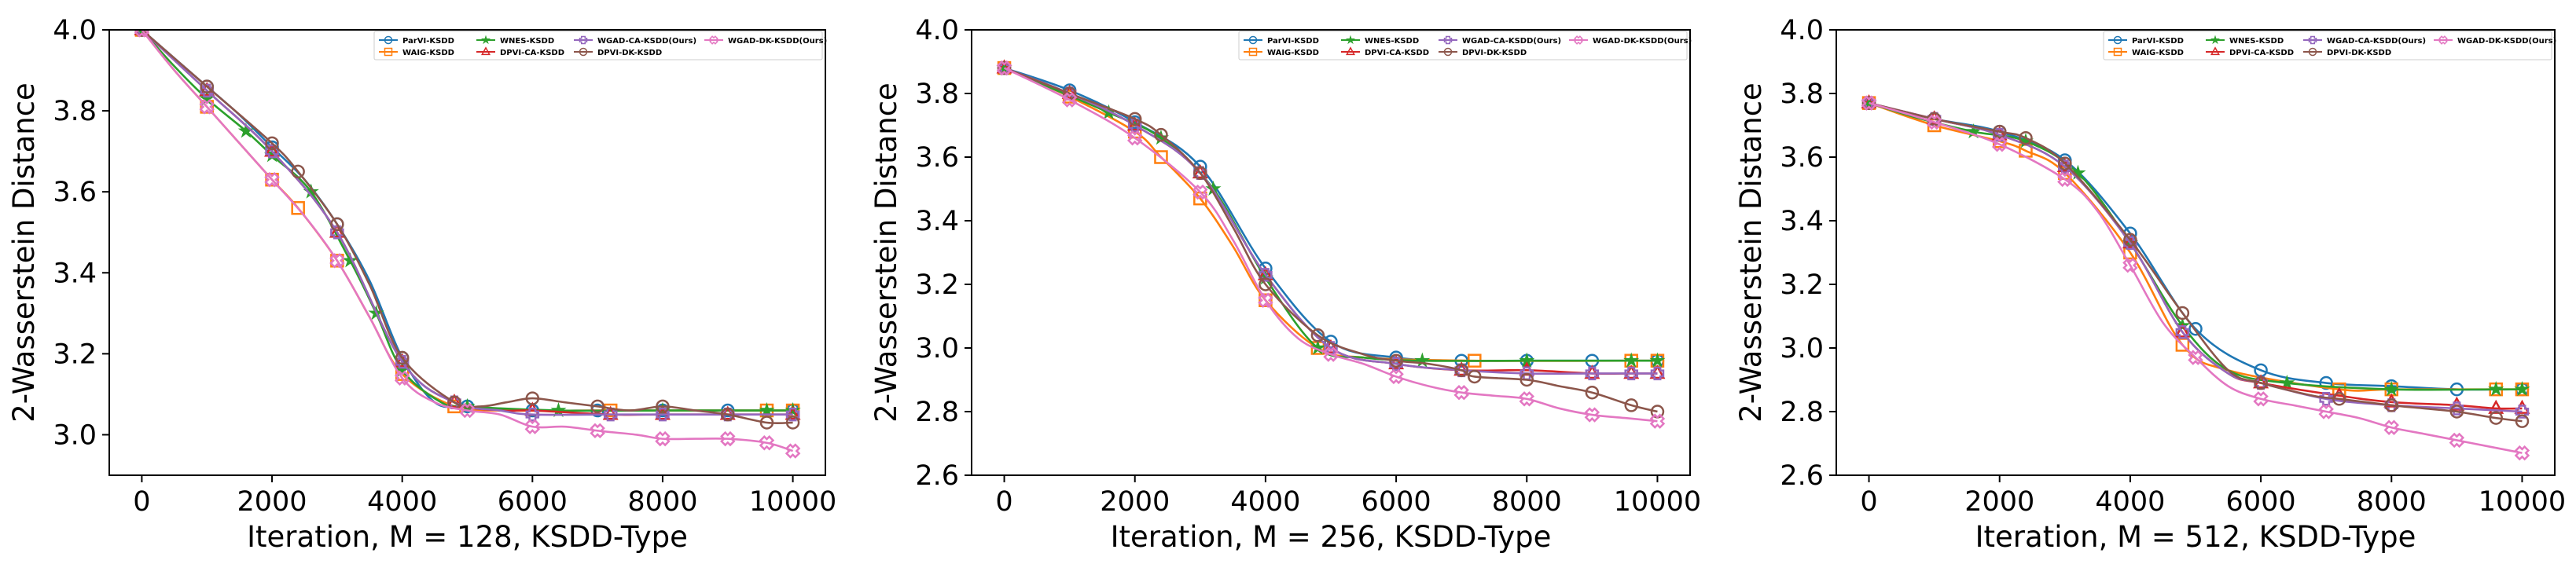 The width and height of the screenshot is (2576, 586). I want to click on legend-marker-parvi-ksdd, so click(2117, 40).